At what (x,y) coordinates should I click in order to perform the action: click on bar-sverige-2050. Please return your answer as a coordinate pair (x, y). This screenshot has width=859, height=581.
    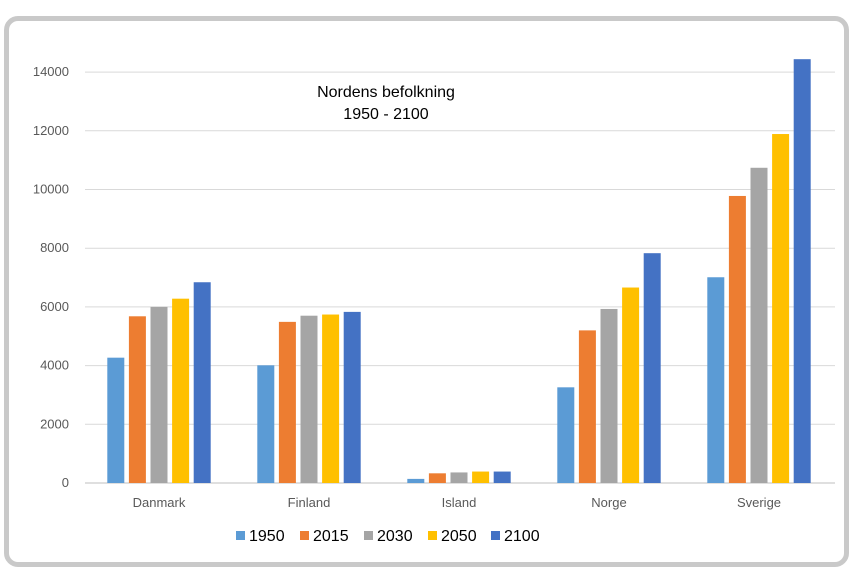
    Looking at the image, I should click on (781, 308).